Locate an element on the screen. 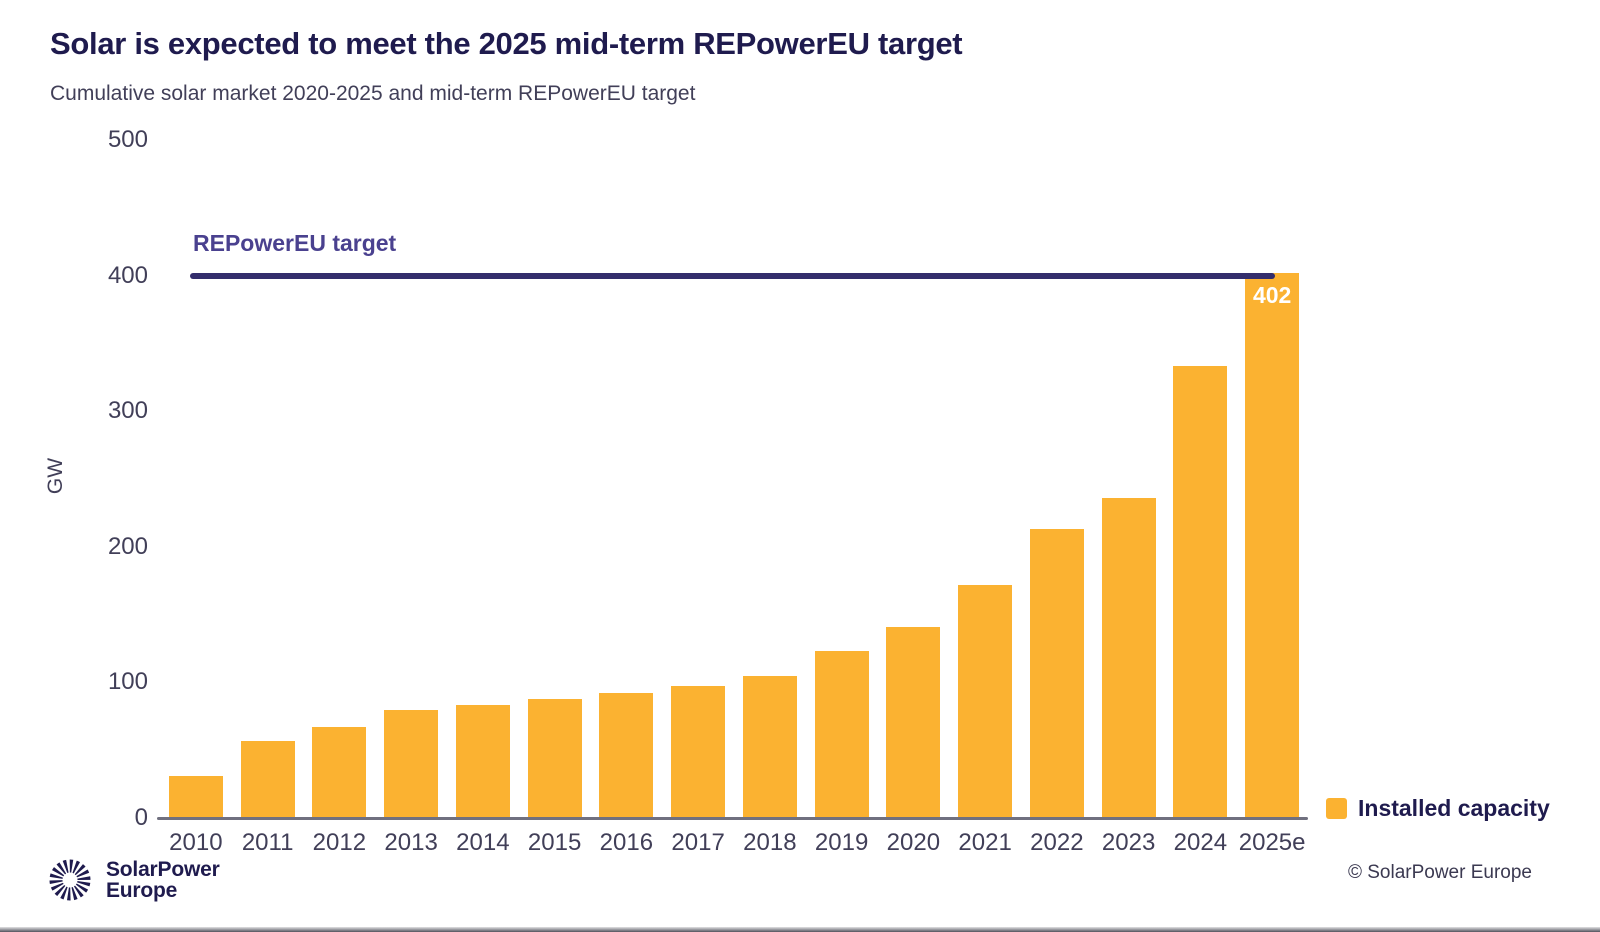 Image resolution: width=1600 pixels, height=932 pixels. y-tick-label-0: 0 is located at coordinates (141, 817).